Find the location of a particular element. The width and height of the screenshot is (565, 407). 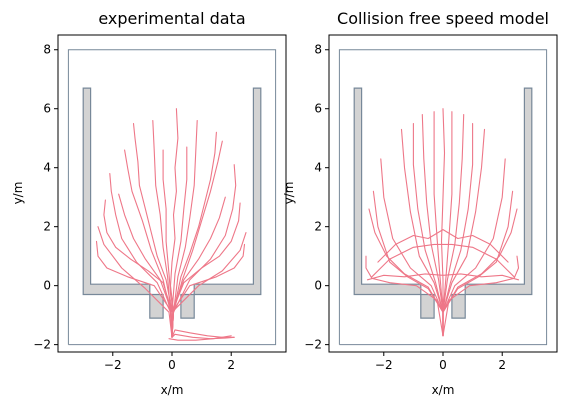

x-axis-label-experimental: x/m is located at coordinates (172, 390).